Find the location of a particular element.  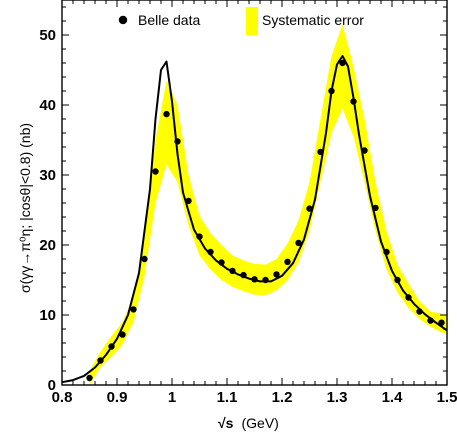

y-tick-label: 20 is located at coordinates (47, 245).